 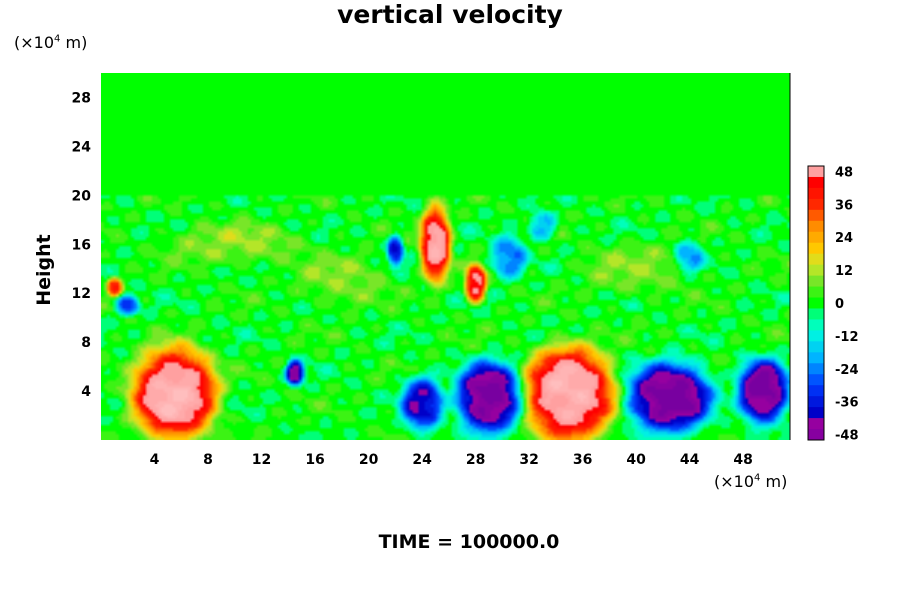 I want to click on chart-title: vertical velocity, so click(x=450, y=14).